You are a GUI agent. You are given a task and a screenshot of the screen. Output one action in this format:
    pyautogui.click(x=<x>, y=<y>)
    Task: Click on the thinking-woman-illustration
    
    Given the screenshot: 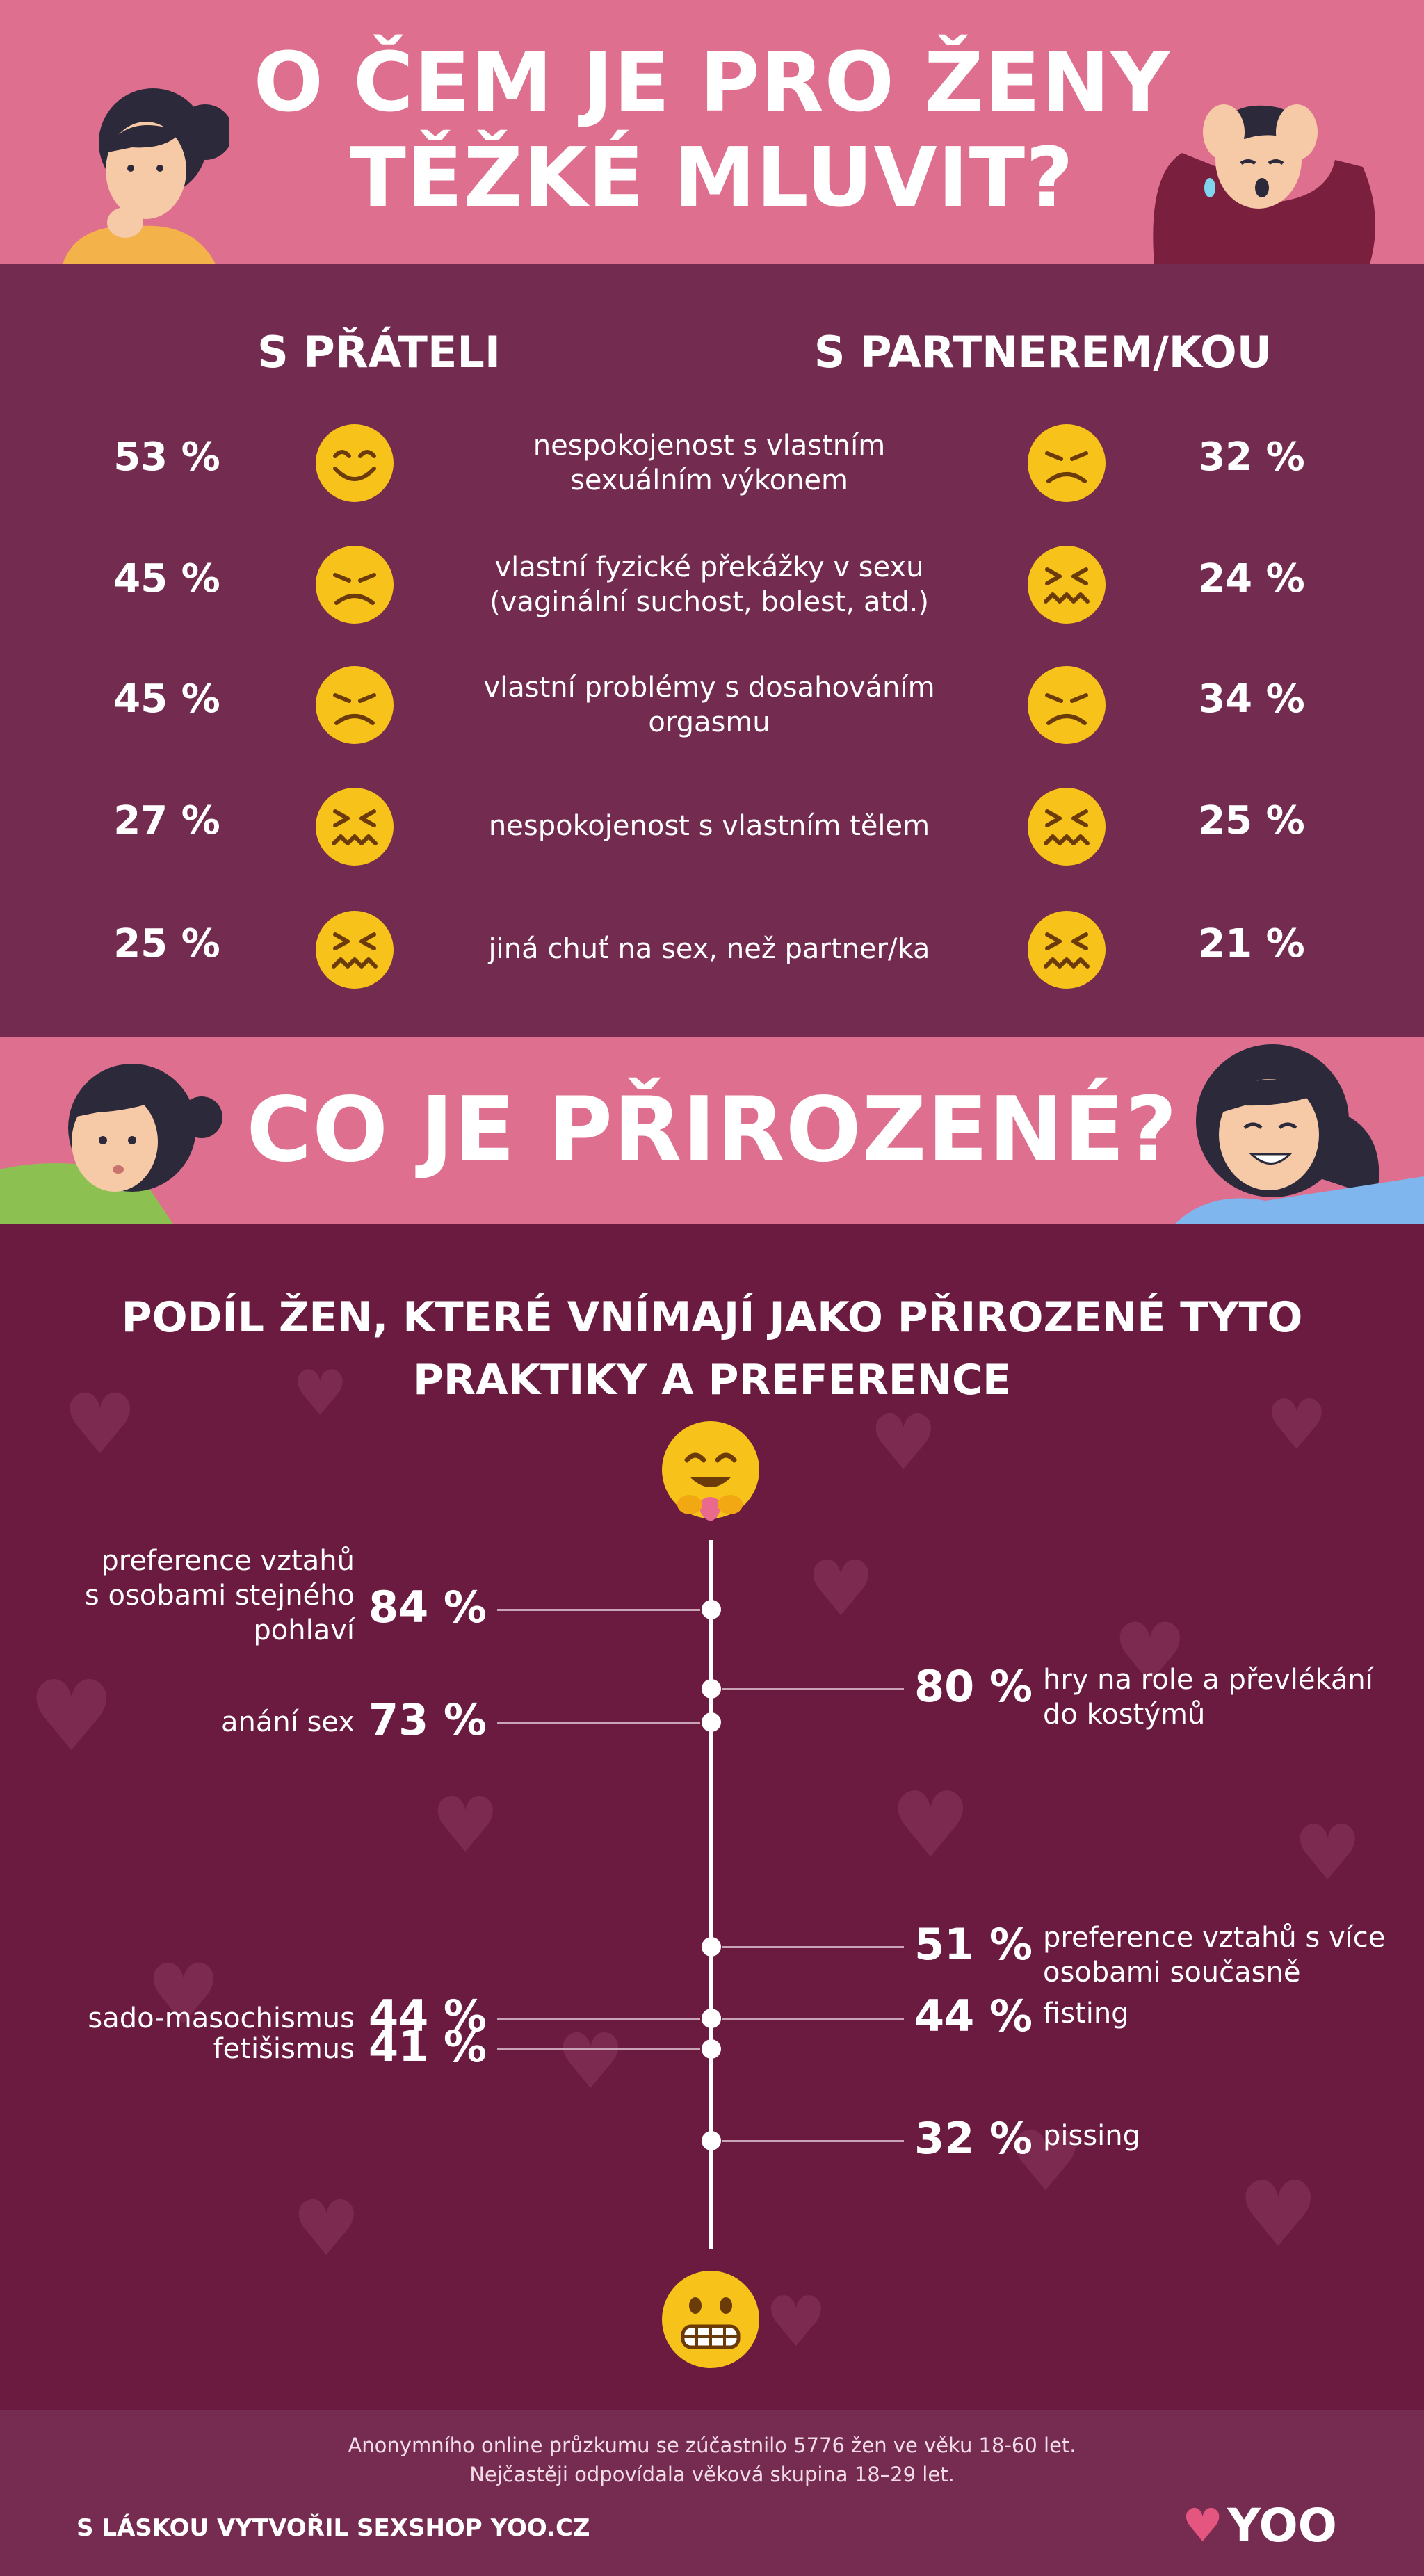 What is the action you would take?
    pyautogui.click(x=146, y=176)
    